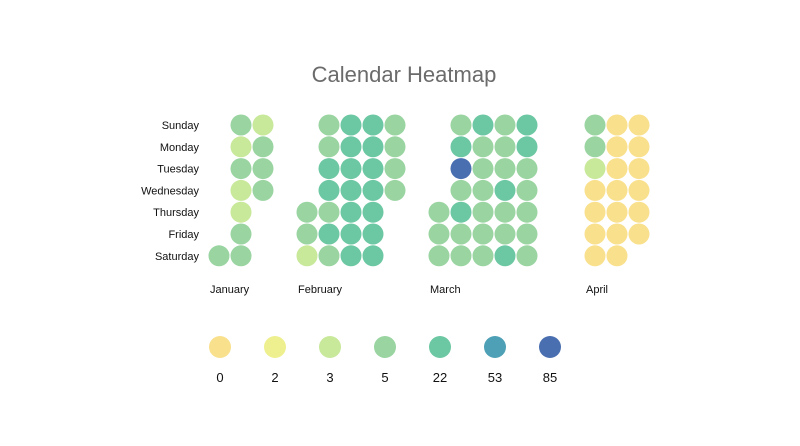 This screenshot has height=446, width=800. What do you see at coordinates (320, 290) in the screenshot?
I see `month-label: February` at bounding box center [320, 290].